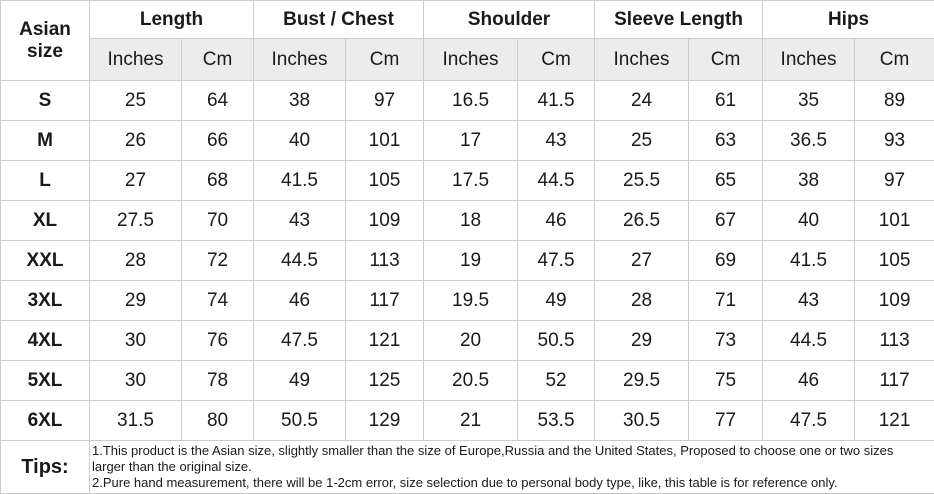 The image size is (934, 494). Describe the element at coordinates (894, 101) in the screenshot. I see `value-cm: 89` at that location.